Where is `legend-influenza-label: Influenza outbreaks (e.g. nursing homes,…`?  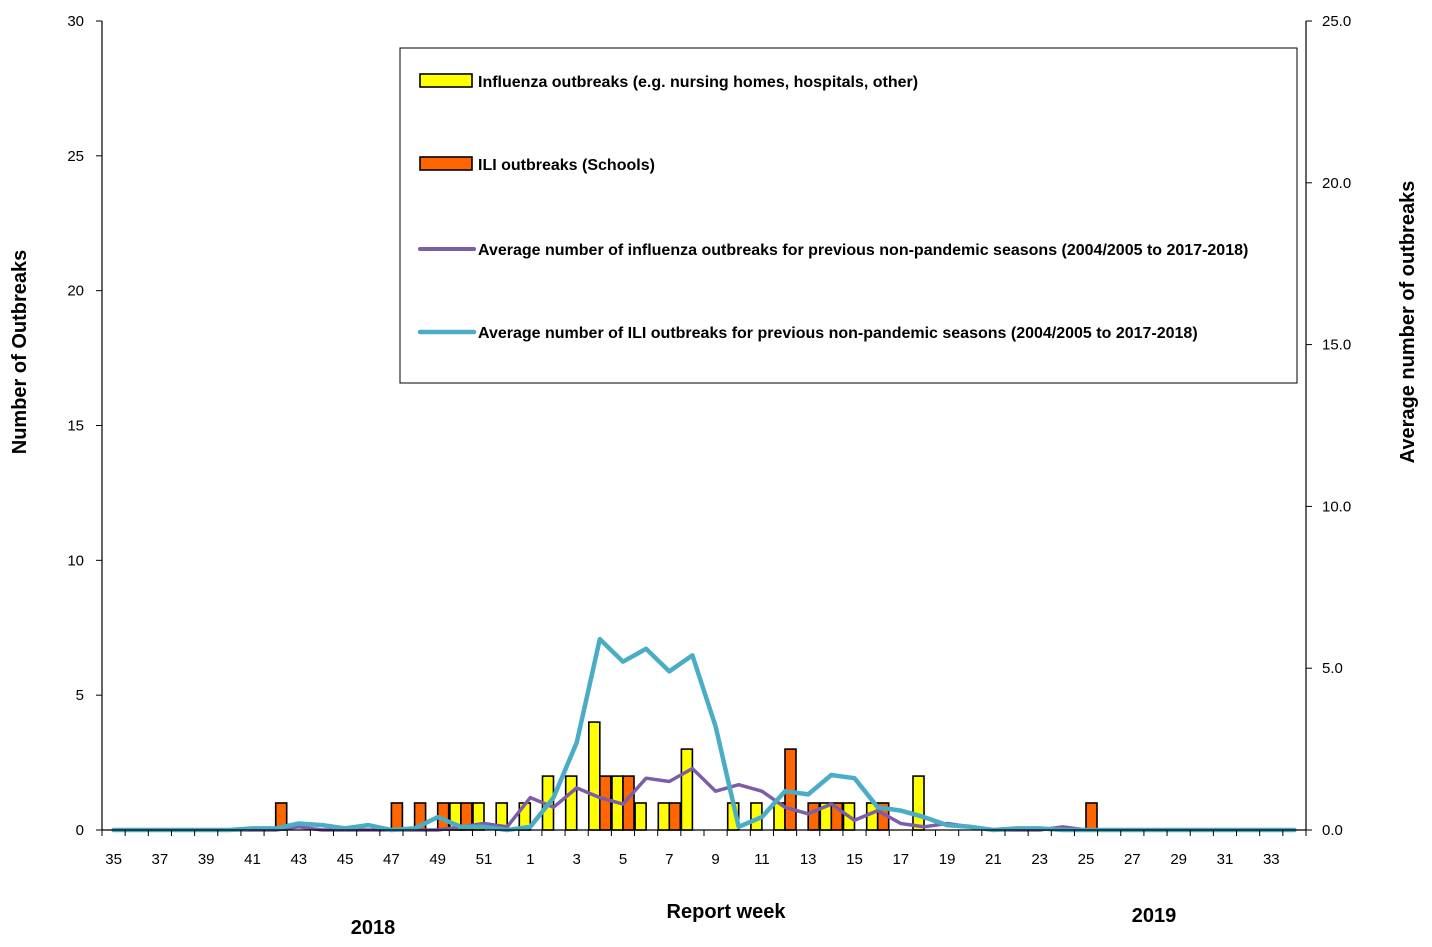
legend-influenza-label: Influenza outbreaks (e.g. nursing homes,… is located at coordinates (698, 82).